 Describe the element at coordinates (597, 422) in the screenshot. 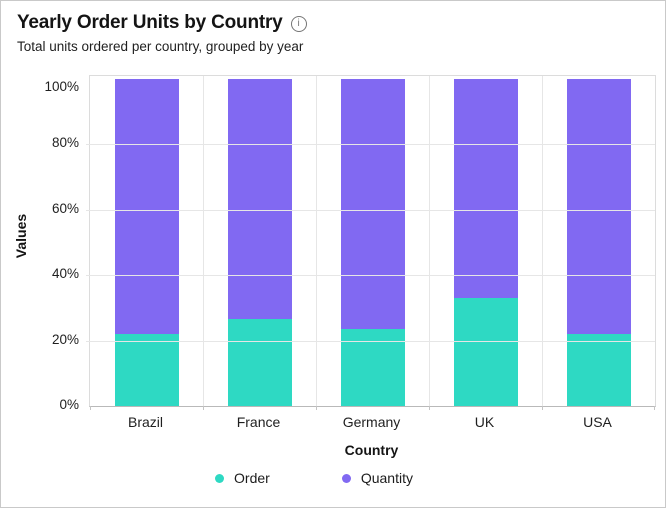

I see `x-tick-label-usa: USA` at that location.